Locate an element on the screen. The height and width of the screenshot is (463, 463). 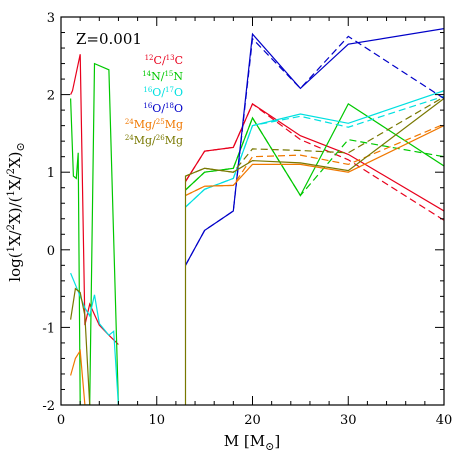
series-line-12c-13c-dashed is located at coordinates (314, 161).